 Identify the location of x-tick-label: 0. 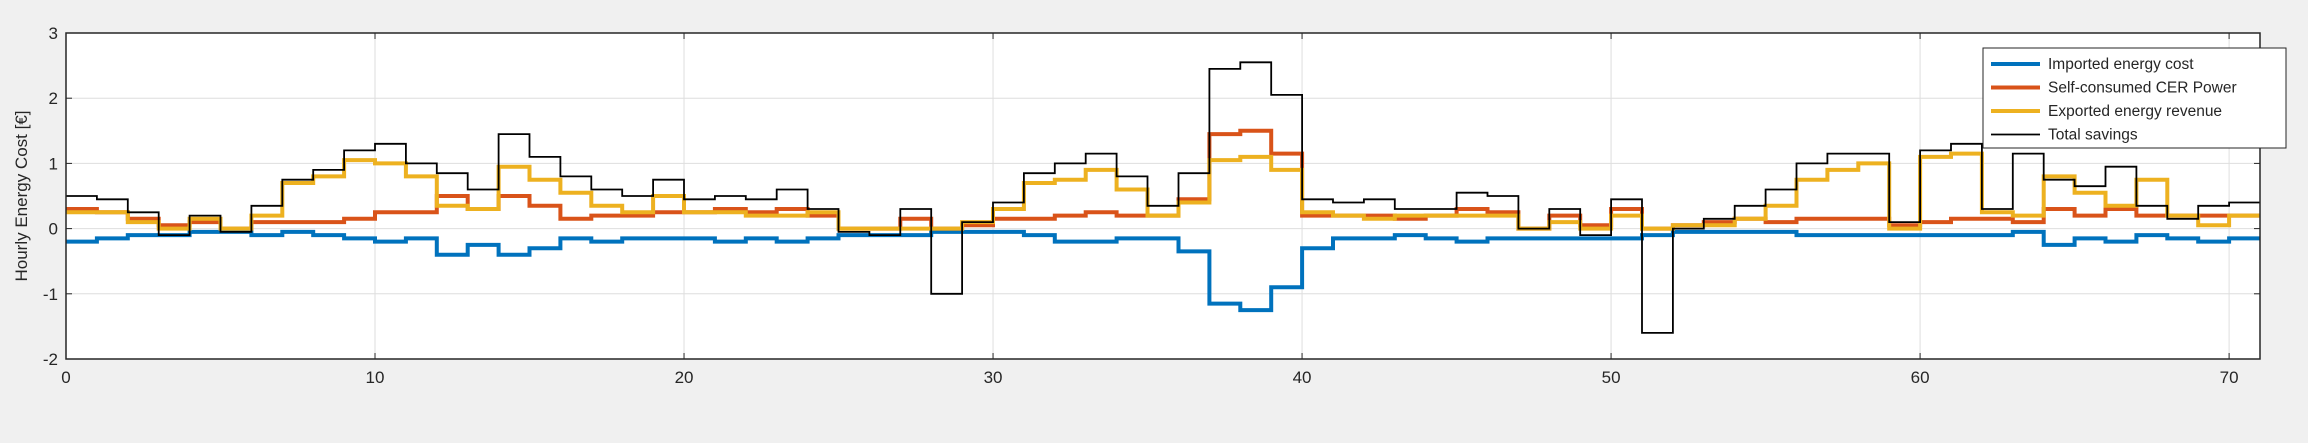
(65, 377).